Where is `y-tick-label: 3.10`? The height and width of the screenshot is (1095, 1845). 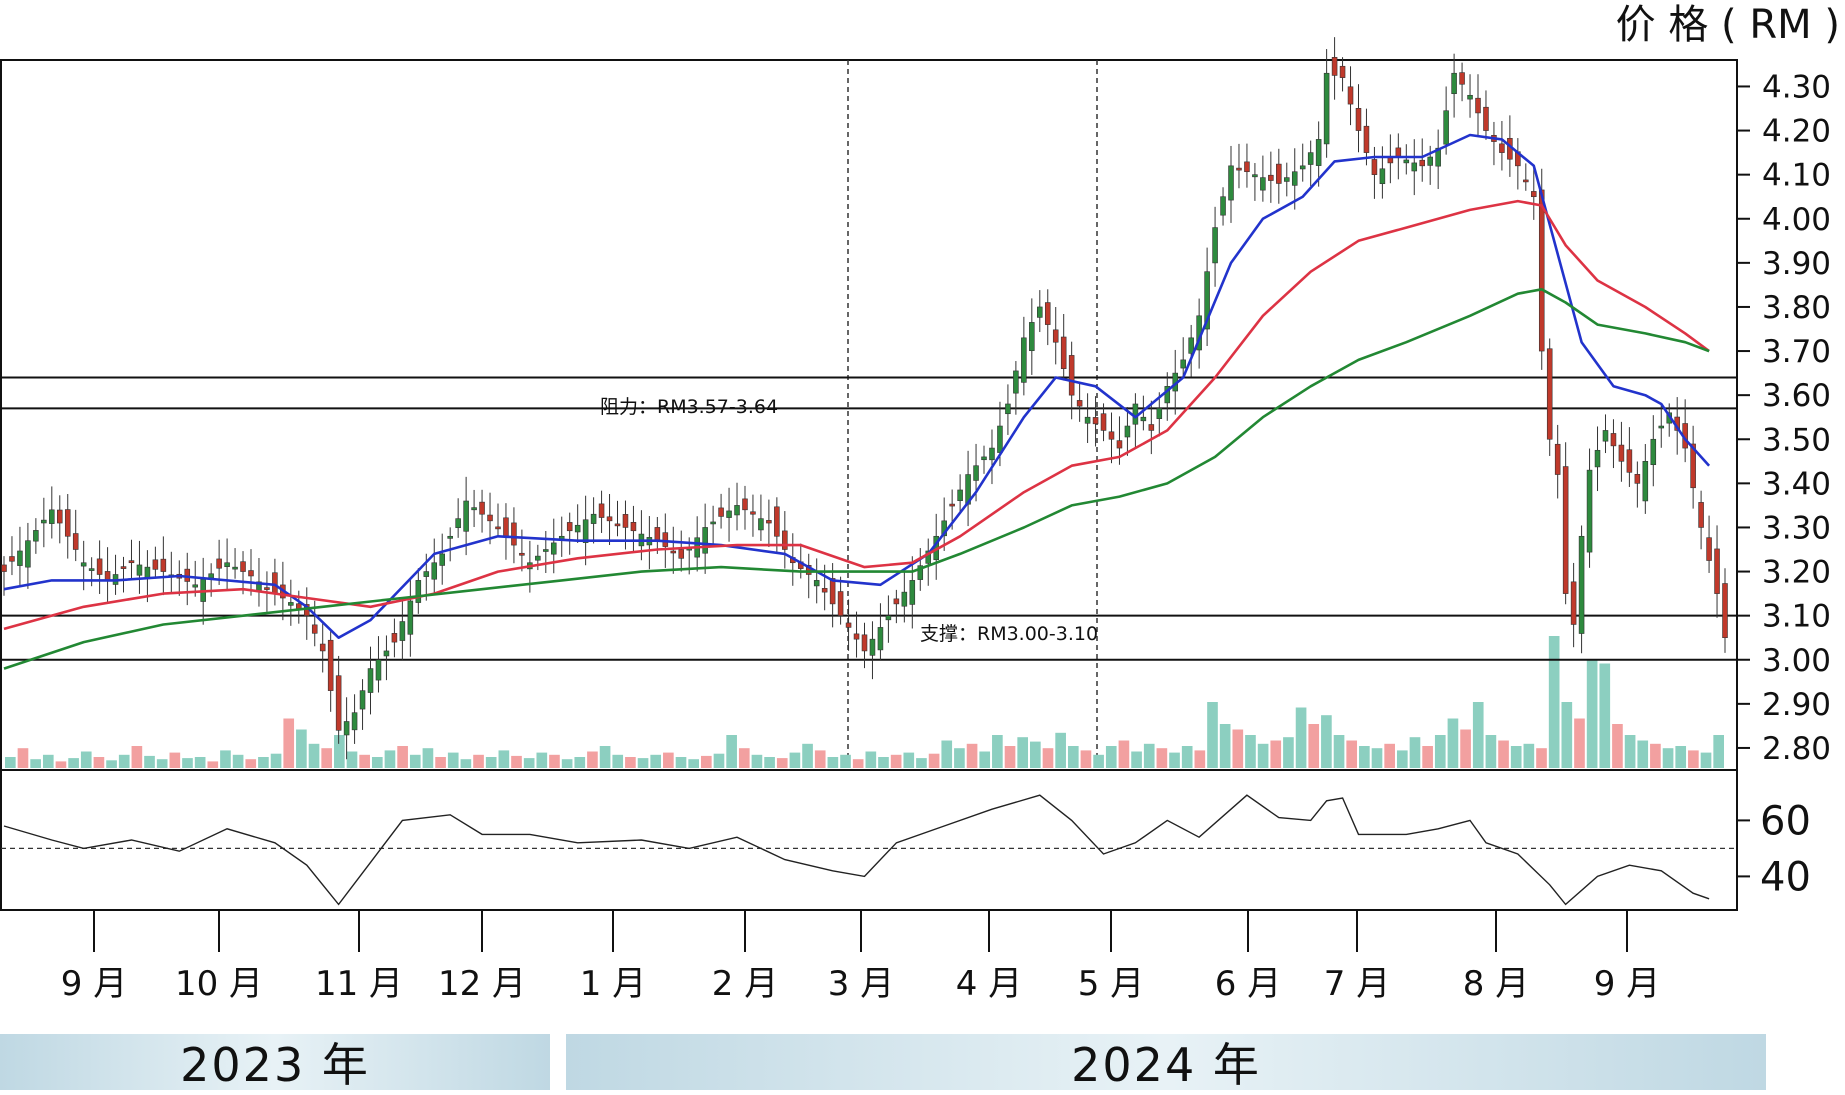 y-tick-label: 3.10 is located at coordinates (1796, 617).